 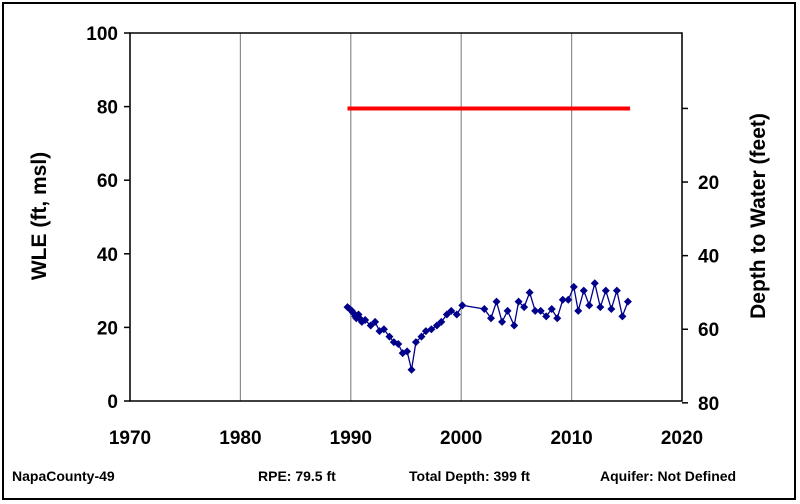 What do you see at coordinates (351, 438) in the screenshot?
I see `x-tick-label: 1990` at bounding box center [351, 438].